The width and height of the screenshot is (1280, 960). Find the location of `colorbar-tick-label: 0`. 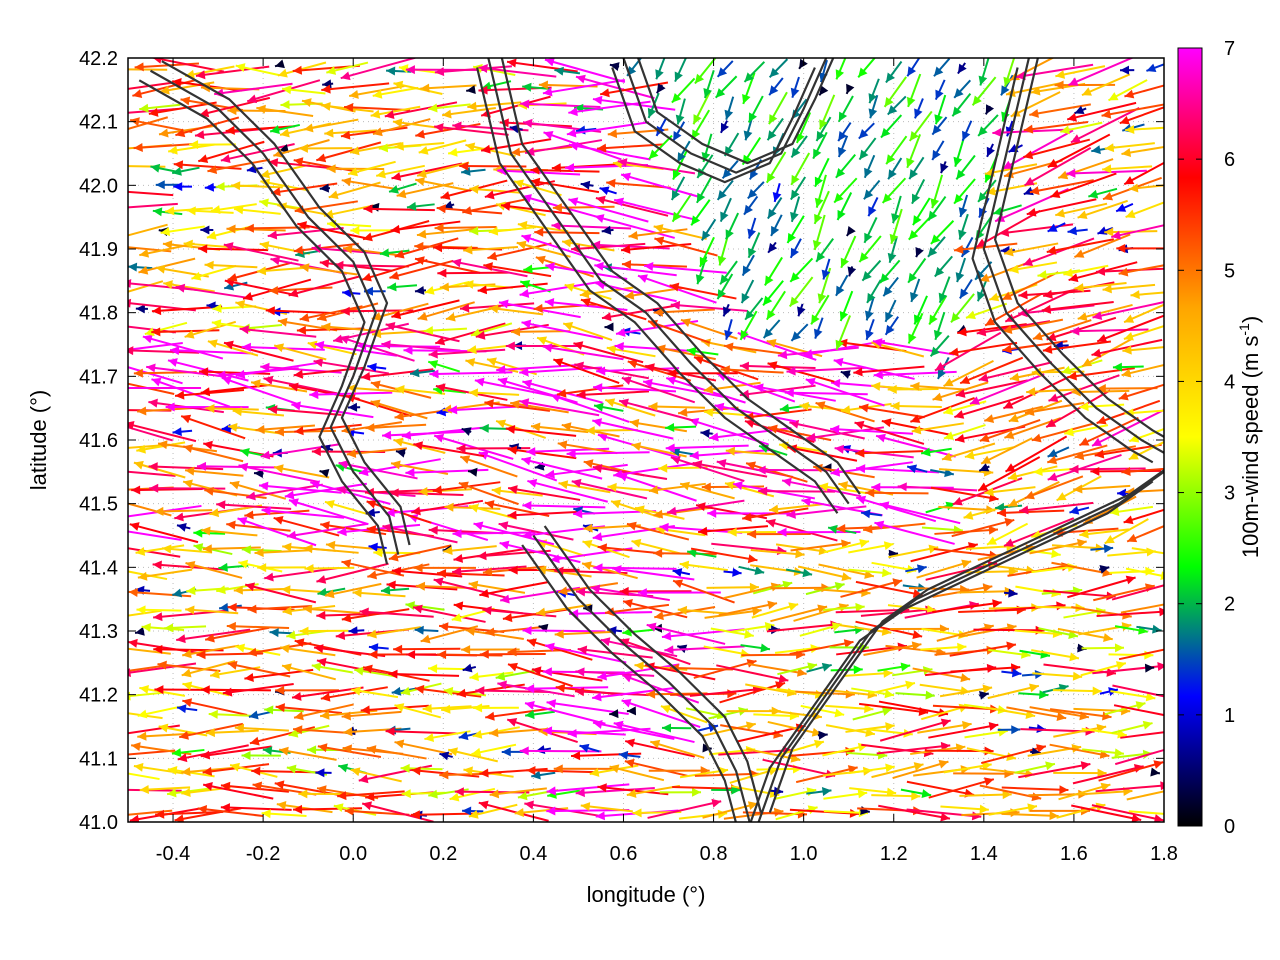

colorbar-tick-label: 0 is located at coordinates (1229, 827).